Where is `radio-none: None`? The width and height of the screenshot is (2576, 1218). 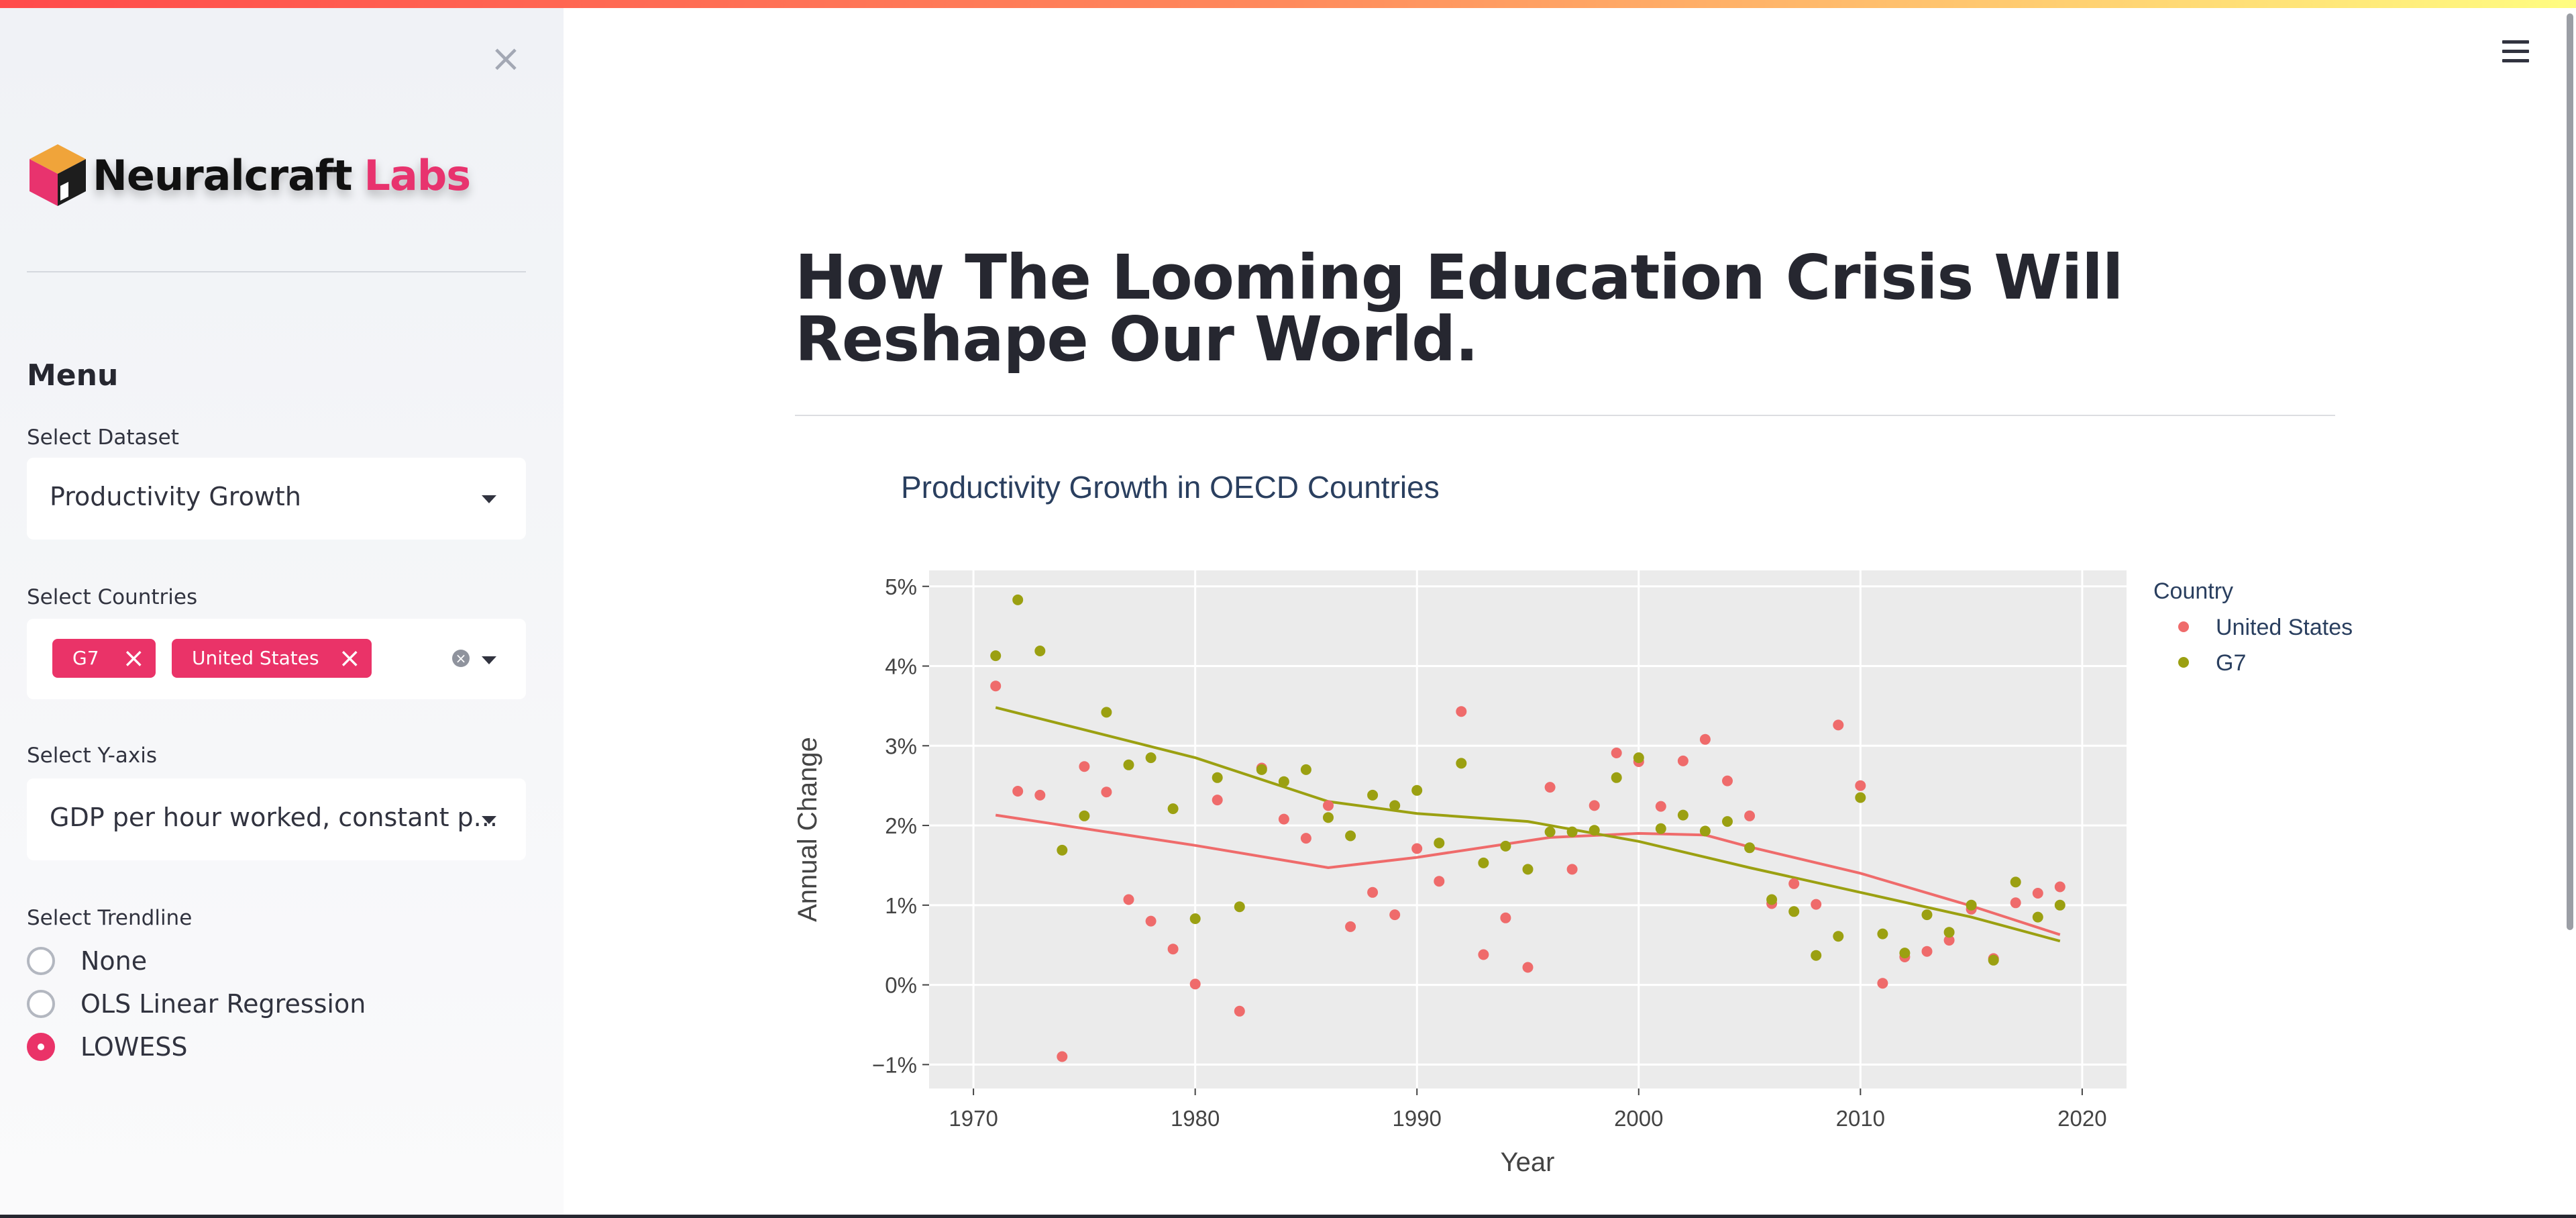 radio-none: None is located at coordinates (87, 961).